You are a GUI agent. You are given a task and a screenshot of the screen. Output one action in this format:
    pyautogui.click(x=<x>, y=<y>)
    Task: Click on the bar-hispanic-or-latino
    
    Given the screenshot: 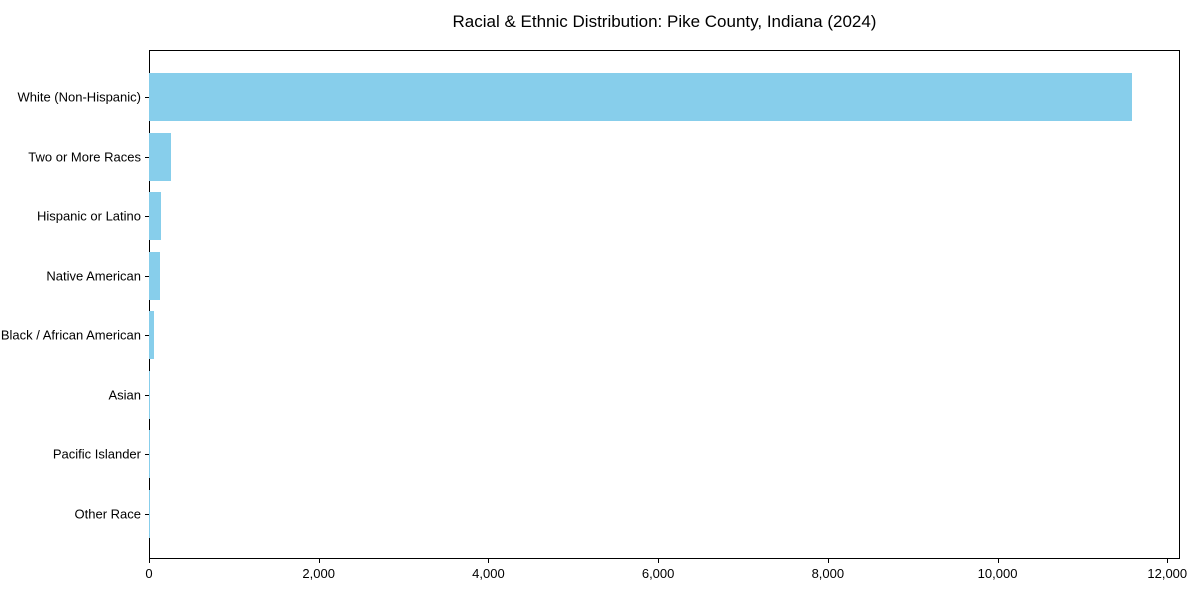 What is the action you would take?
    pyautogui.click(x=155, y=216)
    